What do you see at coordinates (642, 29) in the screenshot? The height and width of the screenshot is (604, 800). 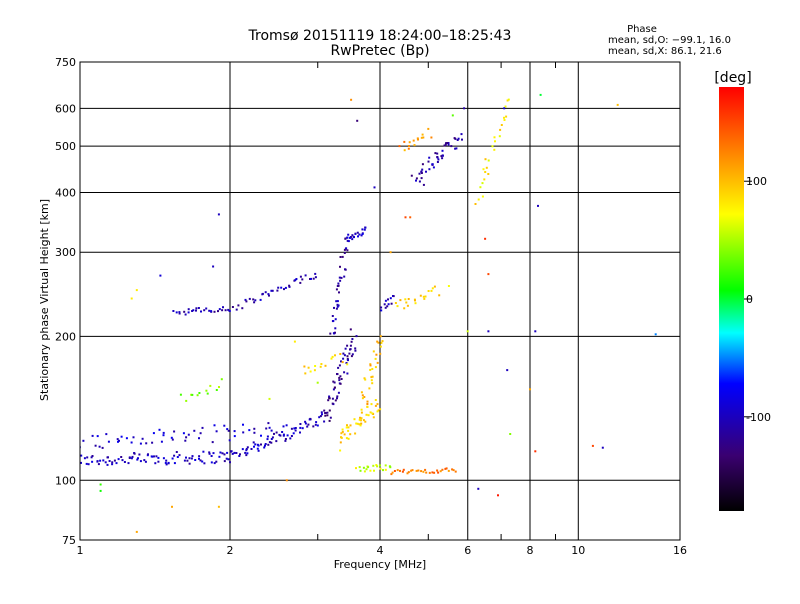 I see `phase-box-title: Phase` at bounding box center [642, 29].